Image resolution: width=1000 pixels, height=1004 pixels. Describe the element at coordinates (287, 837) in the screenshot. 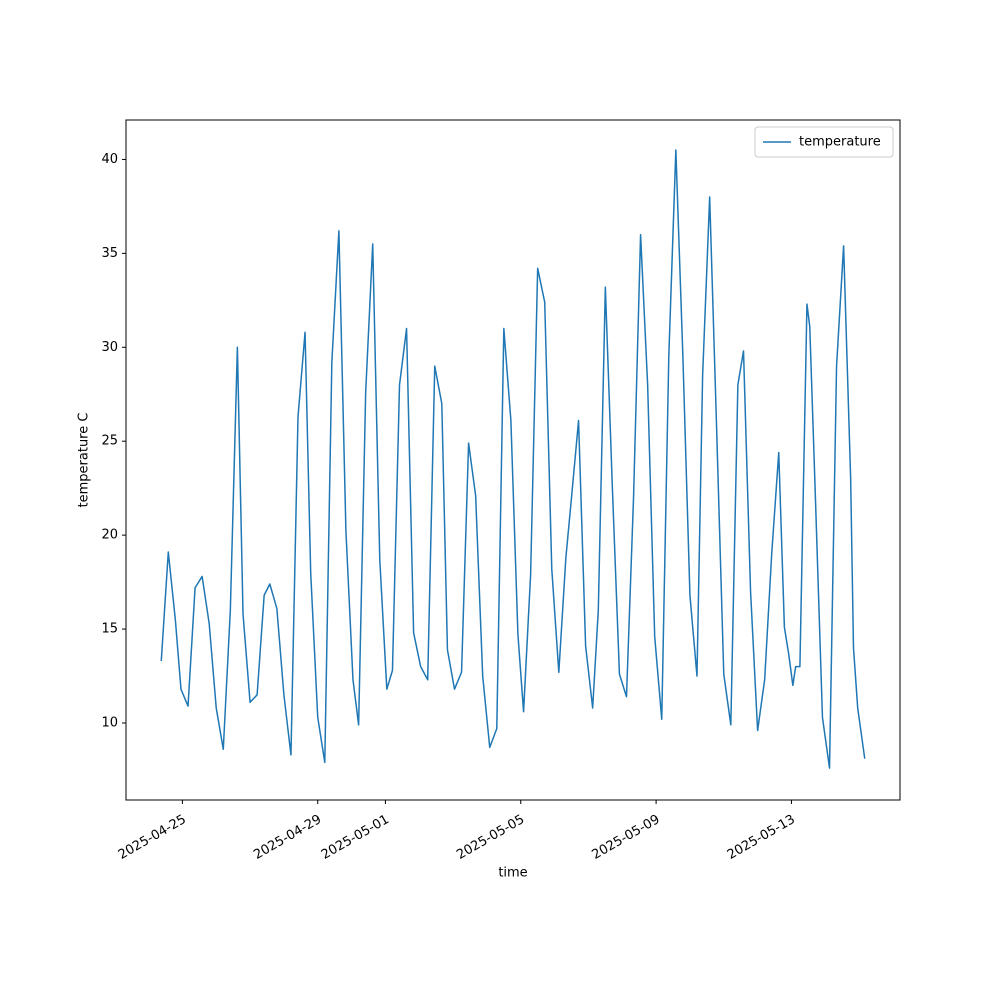

I see `x-tick-label: 2025-04-29` at that location.